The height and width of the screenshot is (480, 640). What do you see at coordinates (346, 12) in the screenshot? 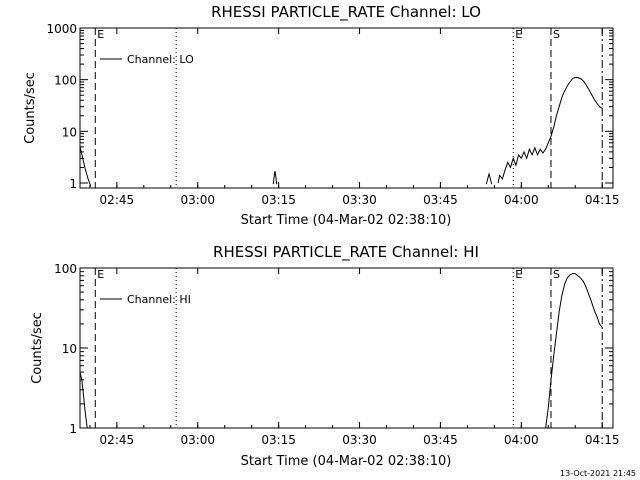
I see `chart-title-lo: RHESSI PARTICLE_RATE Channel: LO` at bounding box center [346, 12].